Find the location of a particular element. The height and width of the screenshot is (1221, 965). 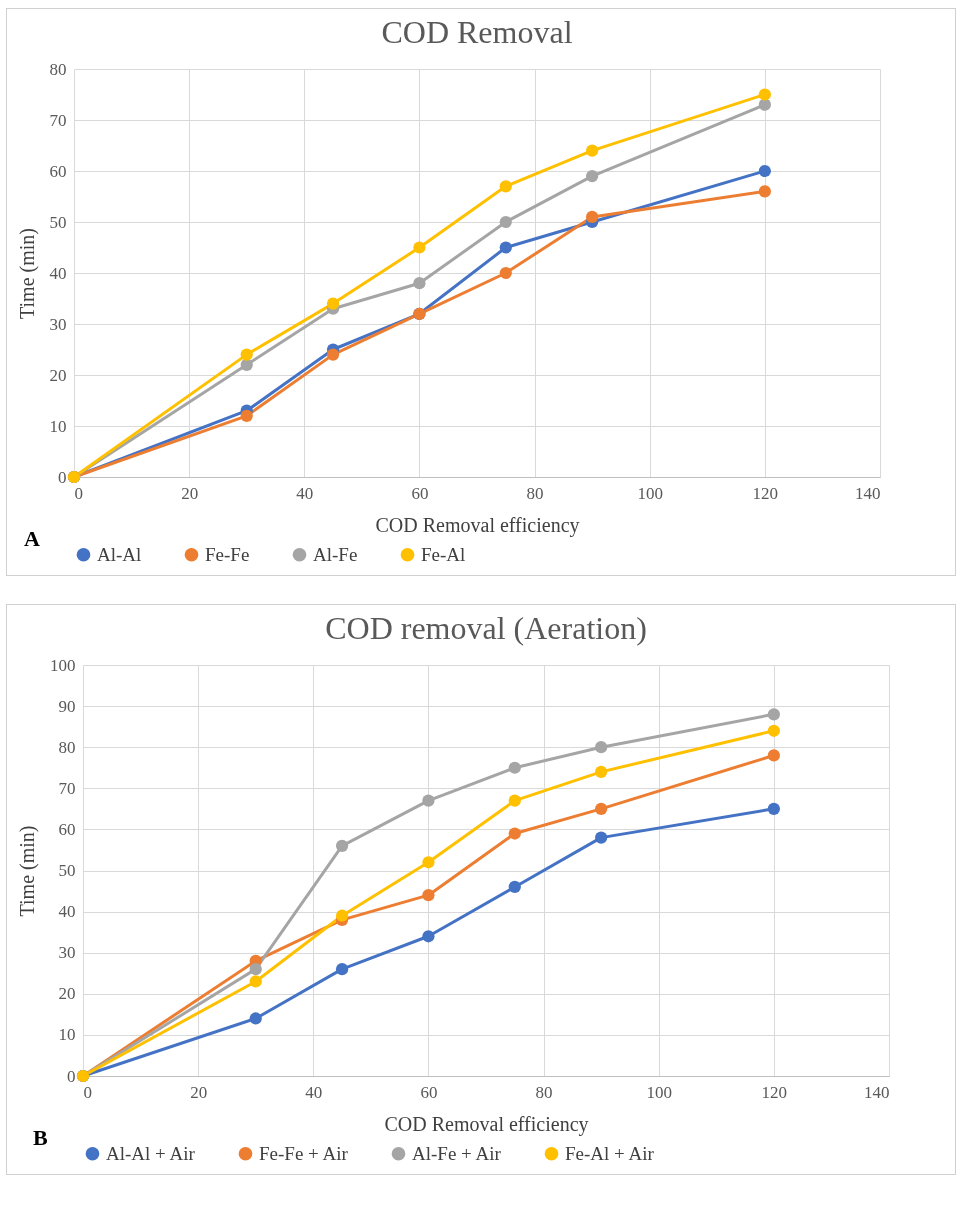

chart-title: COD removal (Aeration) is located at coordinates (486, 628).